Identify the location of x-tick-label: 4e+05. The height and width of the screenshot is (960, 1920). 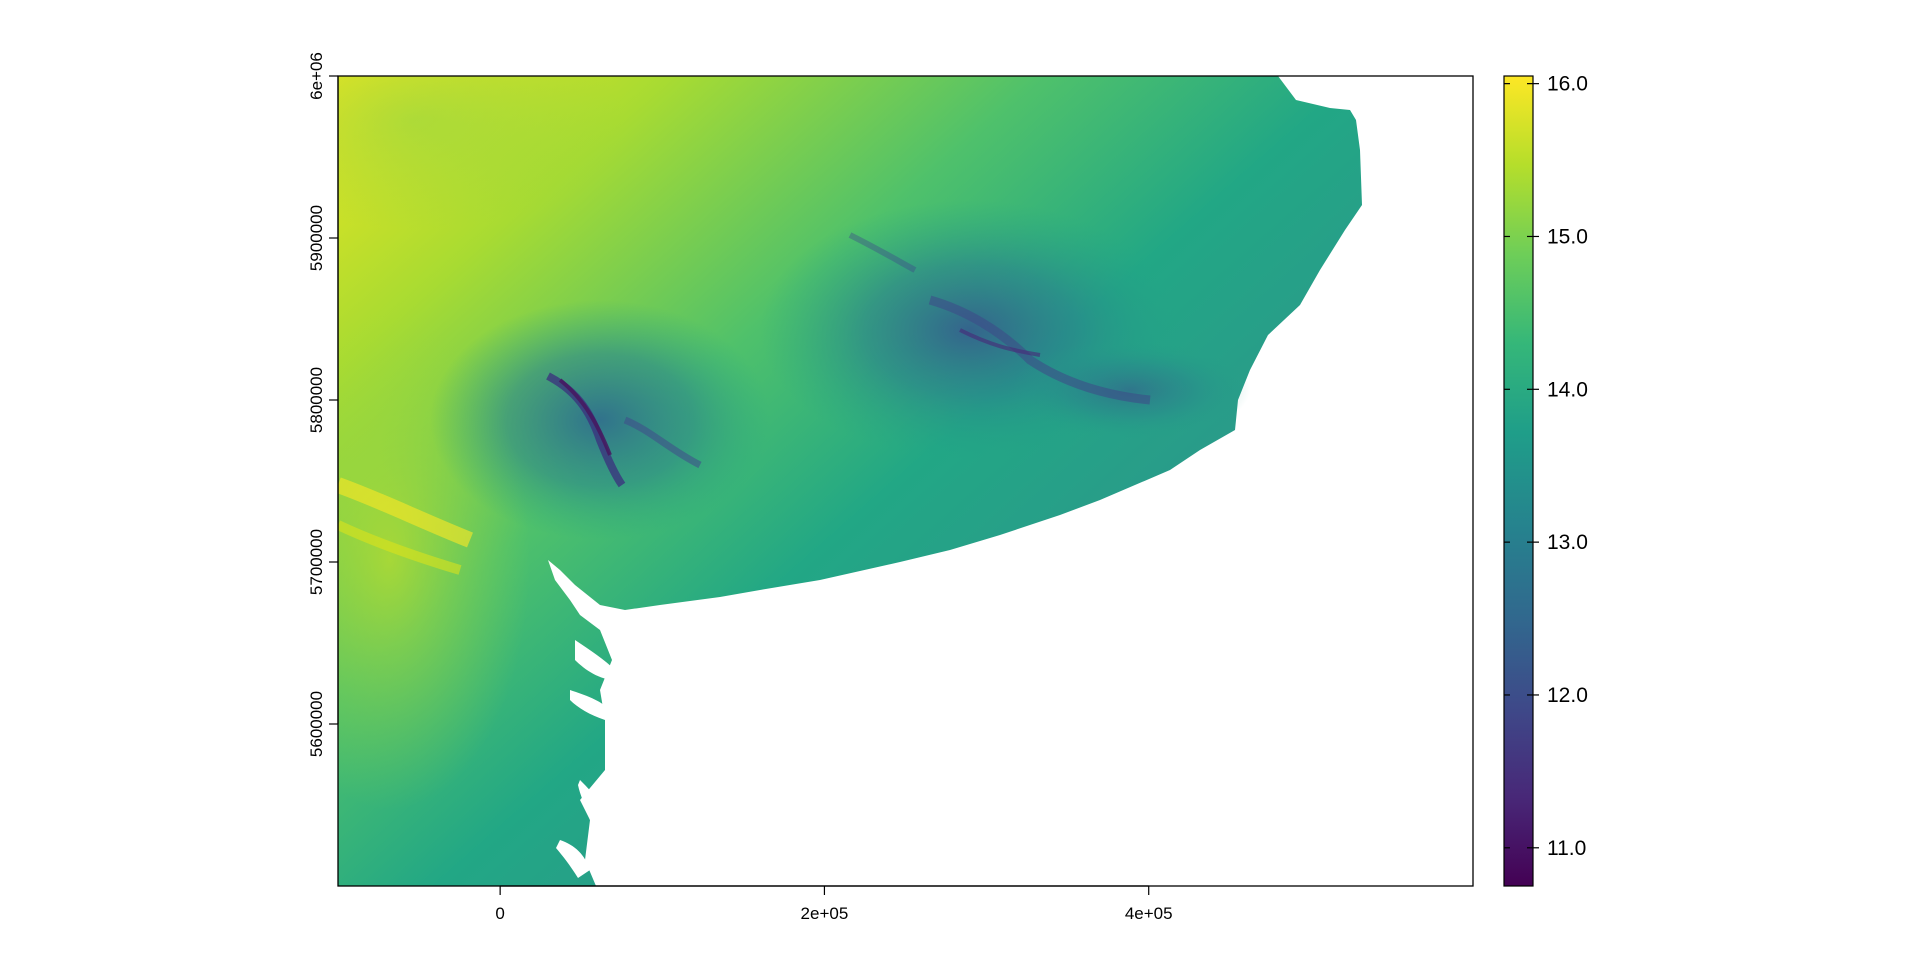
(1149, 913).